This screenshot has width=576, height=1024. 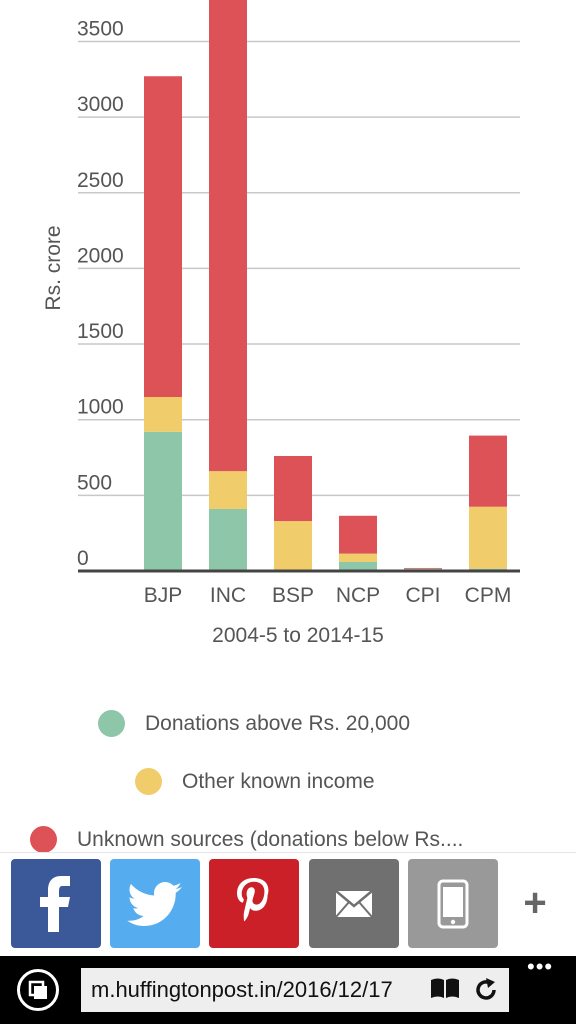 What do you see at coordinates (83, 558) in the screenshot?
I see `y-tick-label: 0` at bounding box center [83, 558].